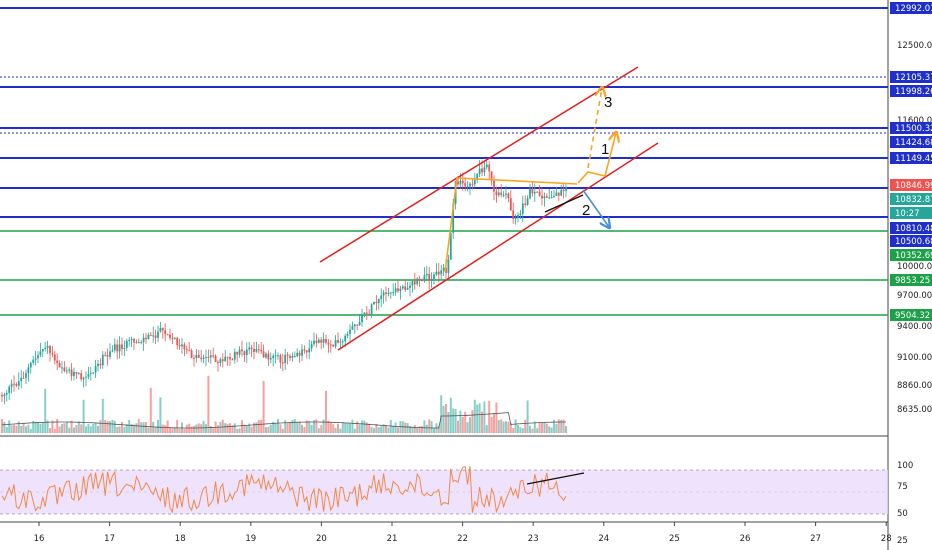 Image resolution: width=932 pixels, height=550 pixels. I want to click on channel-lower, so click(498, 246).